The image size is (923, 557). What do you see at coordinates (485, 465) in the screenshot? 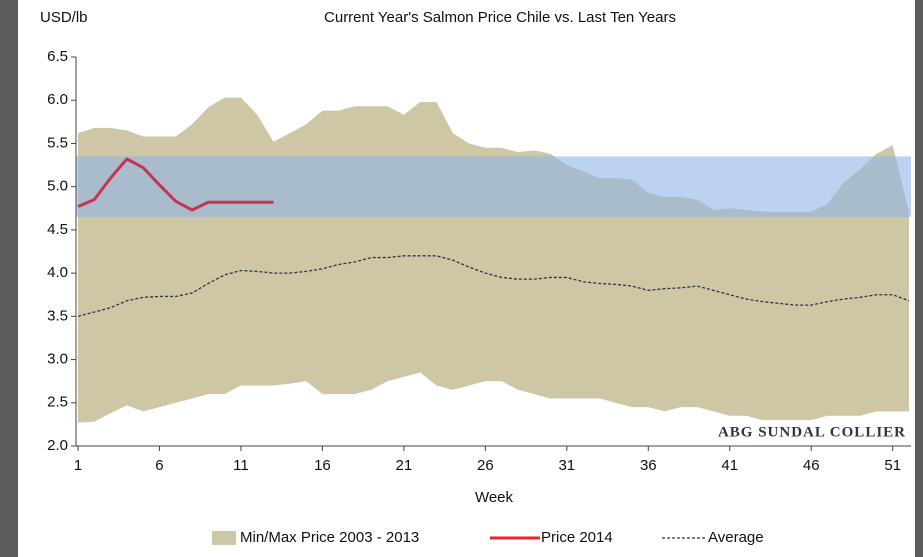
I see `x-tick-label: 26` at bounding box center [485, 465].